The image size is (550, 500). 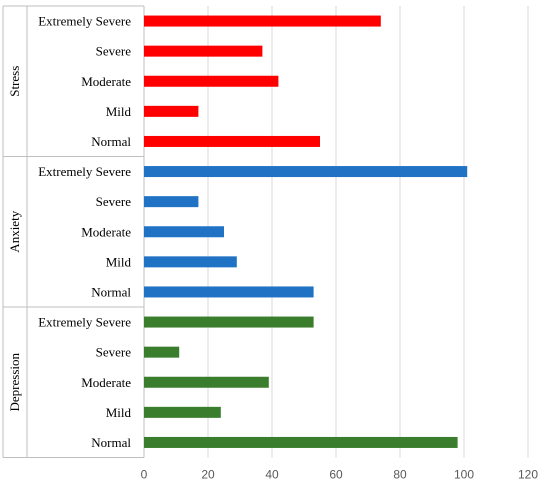 I want to click on x-tick-label: 100, so click(x=464, y=475).